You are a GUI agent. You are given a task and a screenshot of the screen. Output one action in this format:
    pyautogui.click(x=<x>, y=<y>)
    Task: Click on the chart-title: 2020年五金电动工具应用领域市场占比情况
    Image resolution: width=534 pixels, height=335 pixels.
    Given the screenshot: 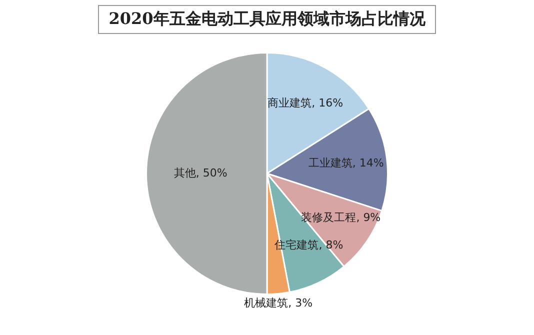 What is the action you would take?
    pyautogui.click(x=267, y=19)
    